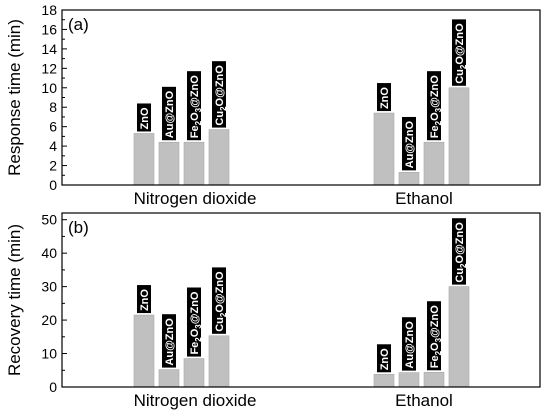  What do you see at coordinates (53, 166) in the screenshot?
I see `y-tick-label: 2` at bounding box center [53, 166].